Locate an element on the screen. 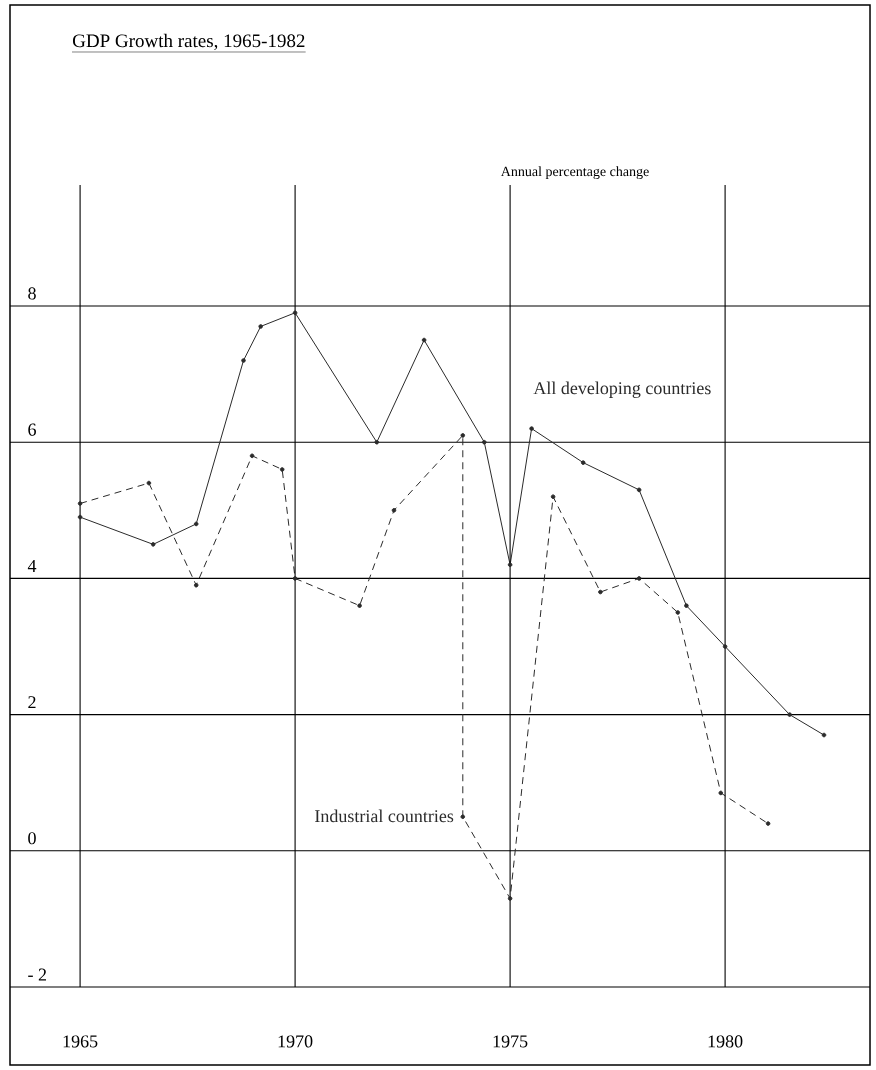 This screenshot has height=1070, width=876. y-tick-label: 4 is located at coordinates (32, 566).